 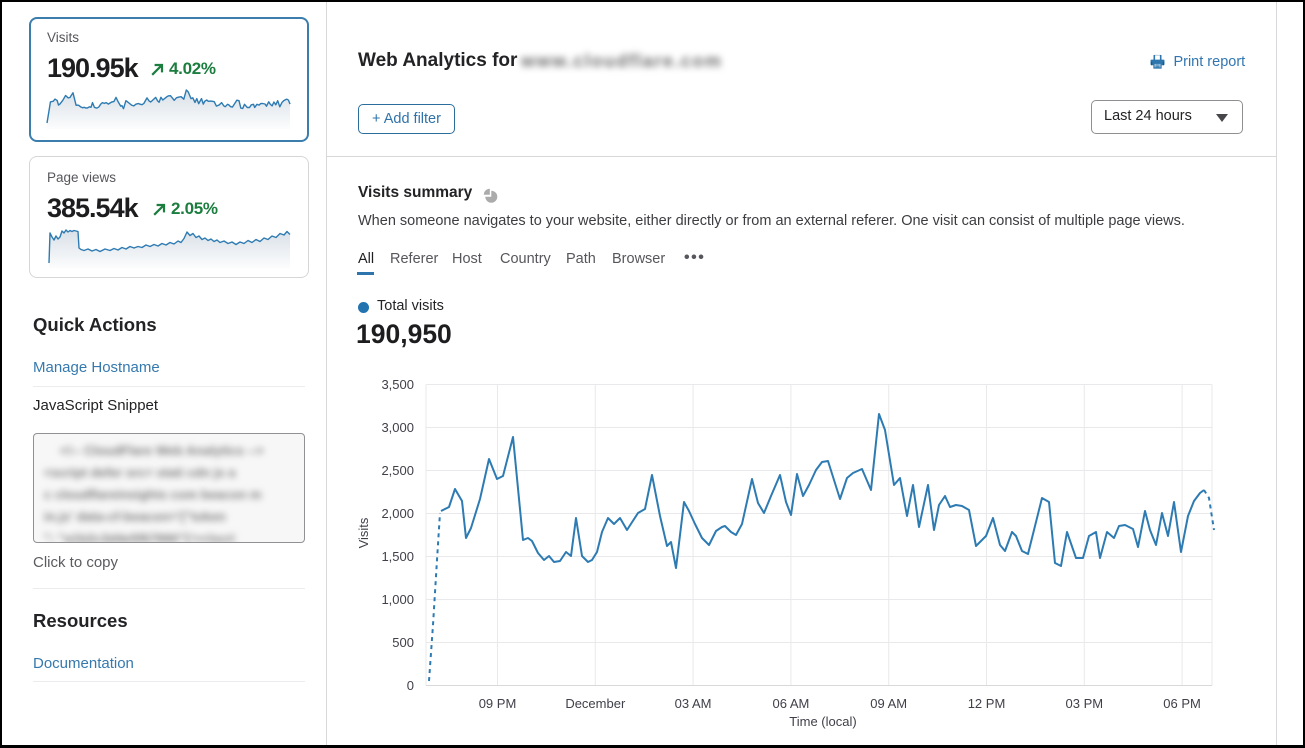 What do you see at coordinates (363, 532) in the screenshot?
I see `svg-text: Visits` at bounding box center [363, 532].